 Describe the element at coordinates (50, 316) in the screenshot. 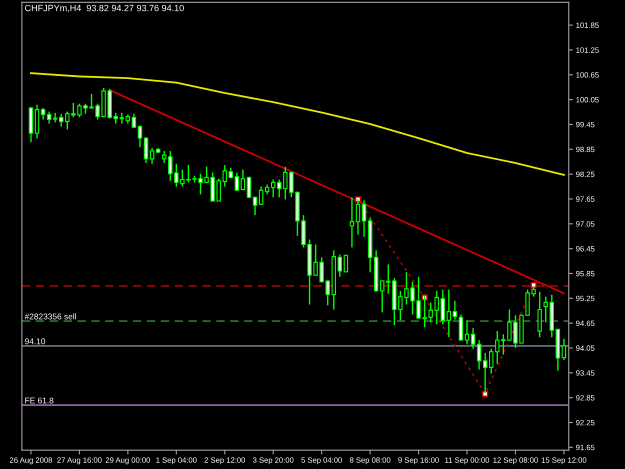

I see `ref-line-label: #2823356 sell` at that location.